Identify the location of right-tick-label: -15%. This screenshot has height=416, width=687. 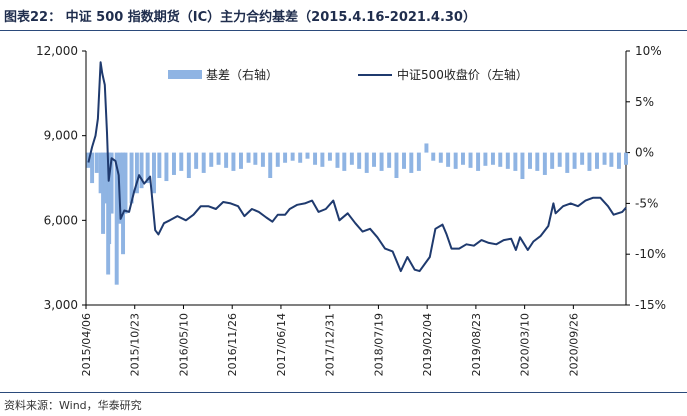
(650, 305).